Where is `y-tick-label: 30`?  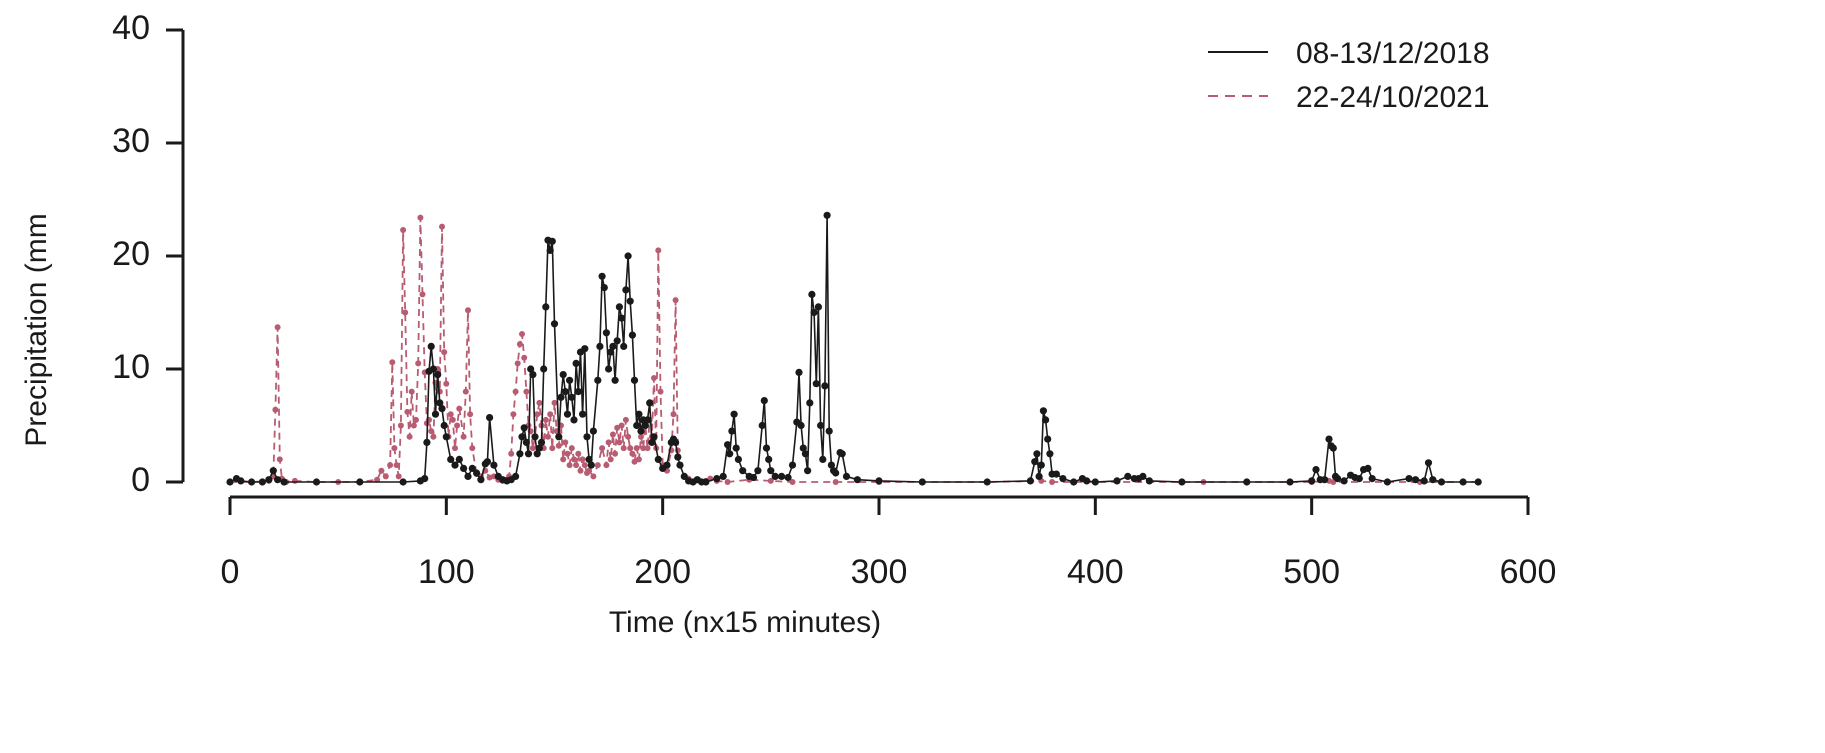
y-tick-label: 30 is located at coordinates (131, 141).